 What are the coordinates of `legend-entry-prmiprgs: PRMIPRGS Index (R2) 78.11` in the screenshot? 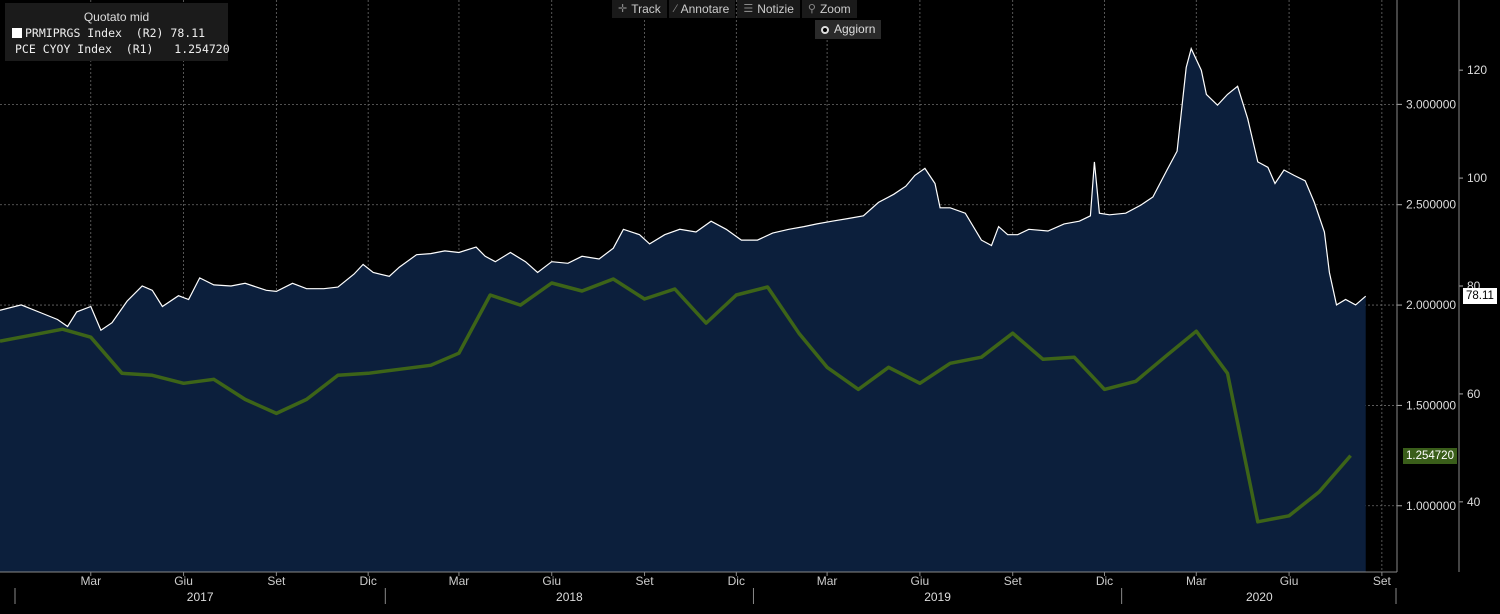 It's located at (120, 33).